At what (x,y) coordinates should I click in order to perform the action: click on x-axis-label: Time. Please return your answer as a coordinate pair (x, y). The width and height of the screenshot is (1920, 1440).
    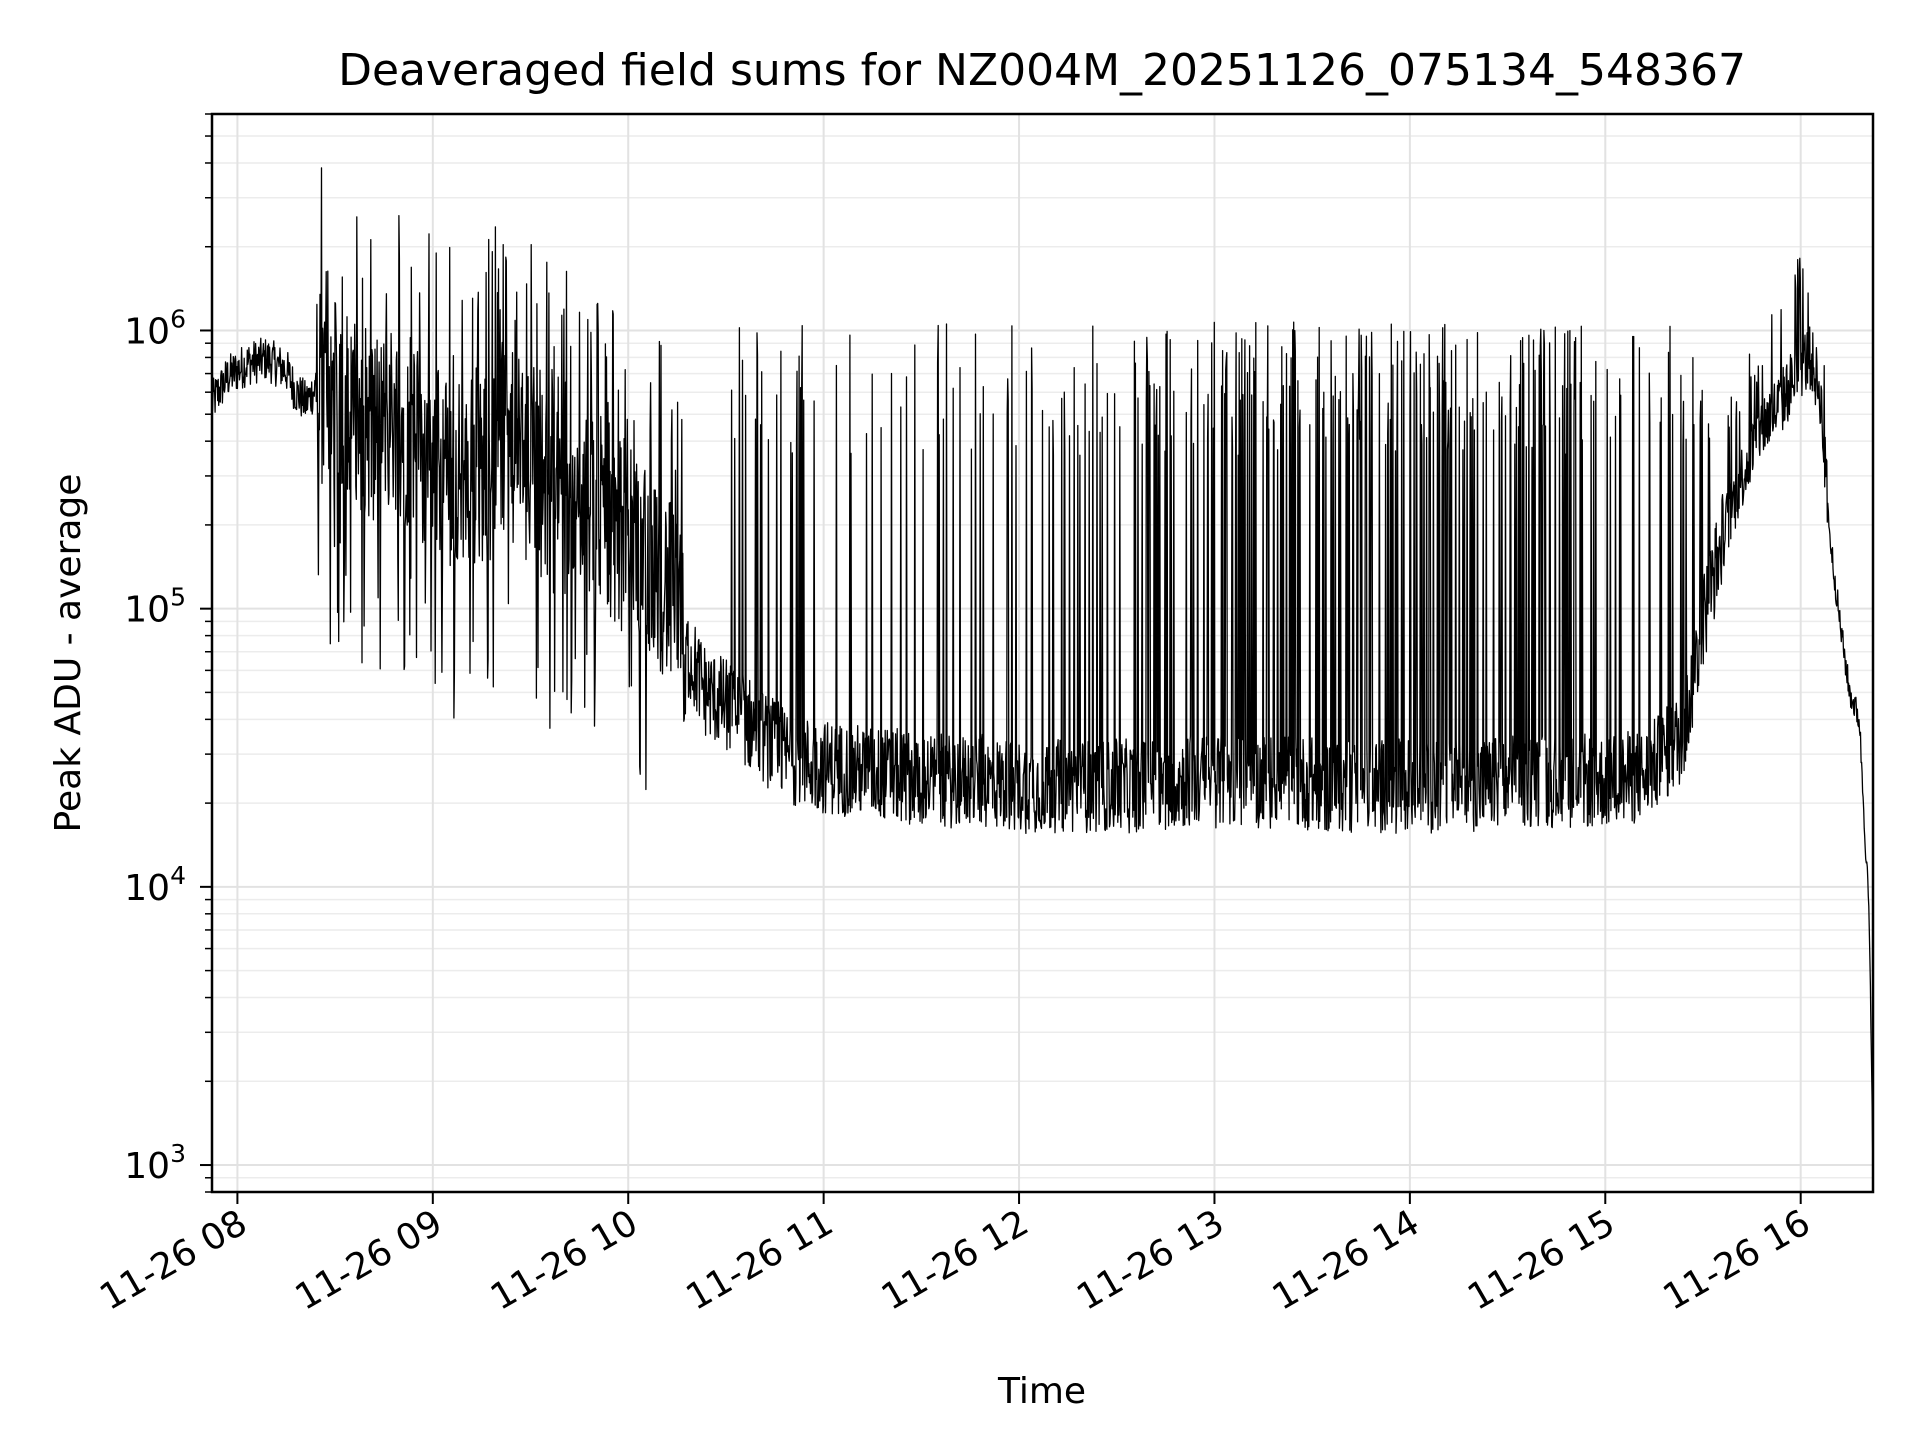
    Looking at the image, I should click on (1041, 1391).